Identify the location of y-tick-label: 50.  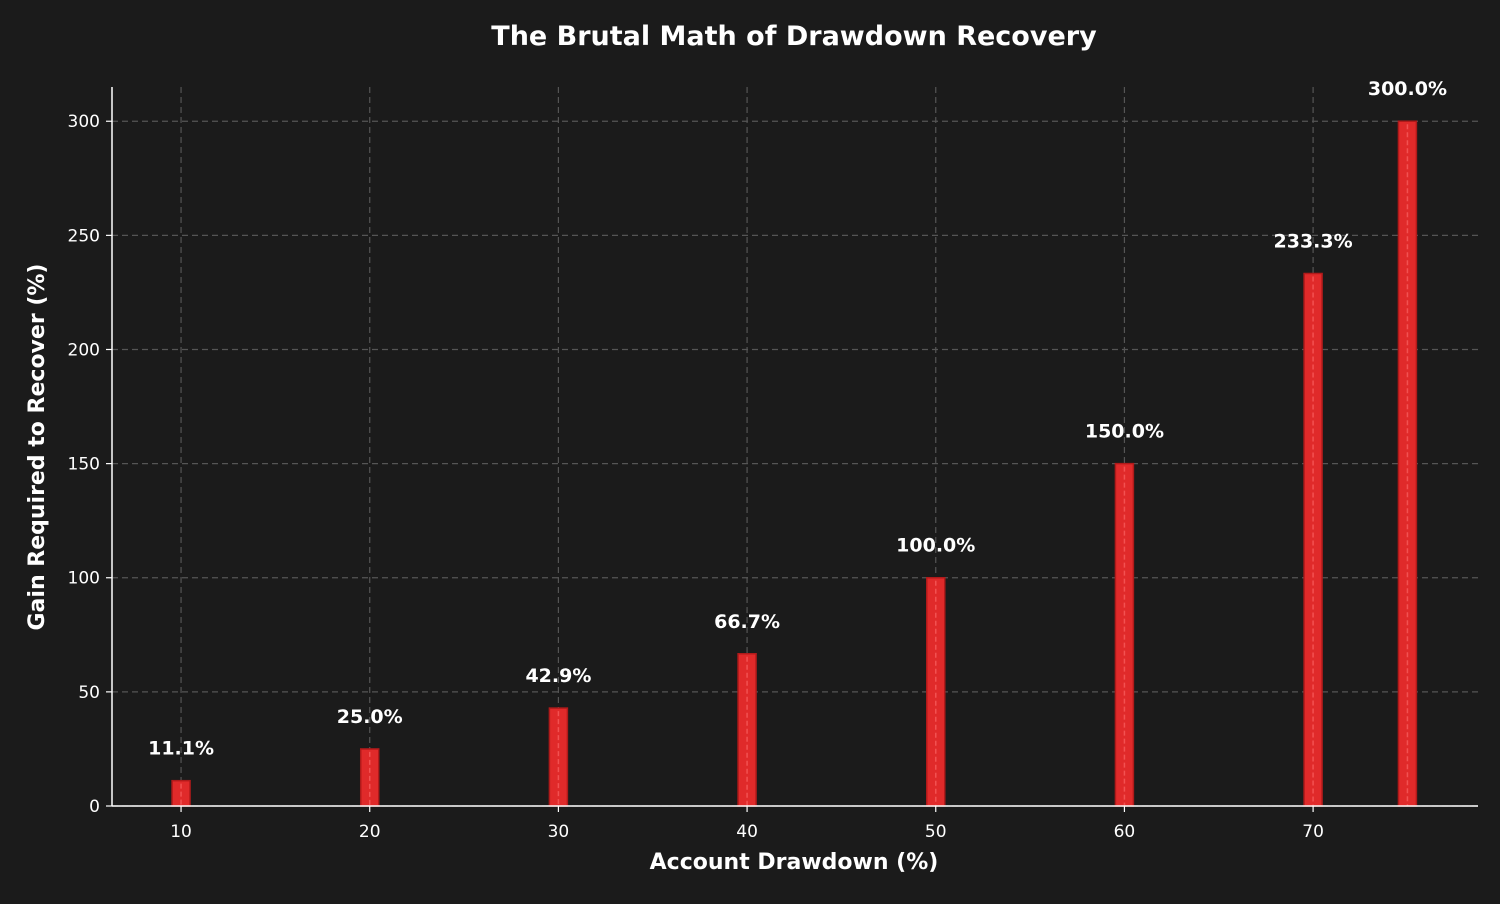
(89, 693).